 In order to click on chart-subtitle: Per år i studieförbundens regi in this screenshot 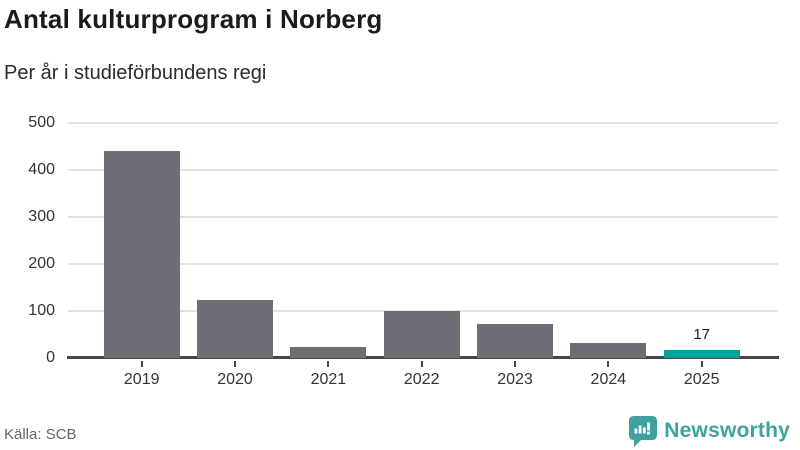, I will do `click(135, 73)`.